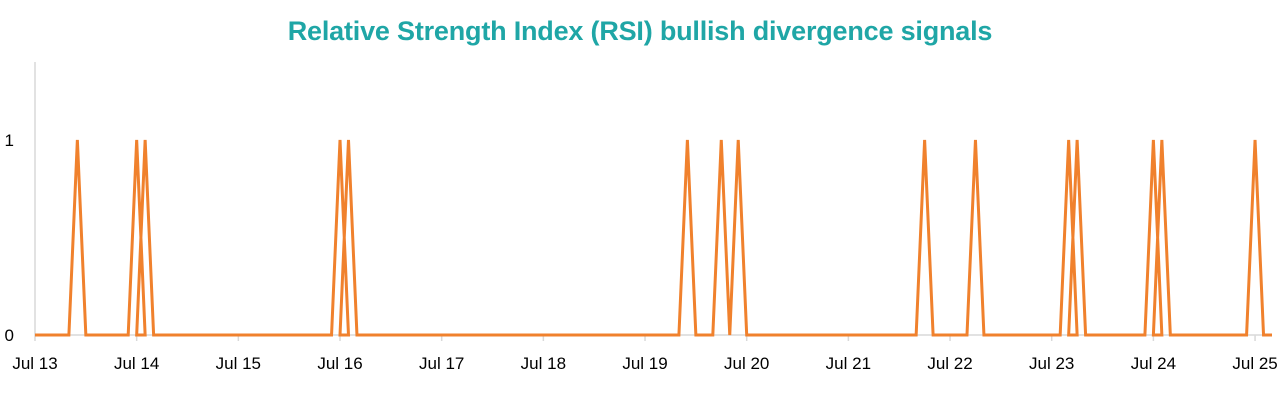 The width and height of the screenshot is (1280, 402). Describe the element at coordinates (9, 335) in the screenshot. I see `y-tick-label: 0` at that location.